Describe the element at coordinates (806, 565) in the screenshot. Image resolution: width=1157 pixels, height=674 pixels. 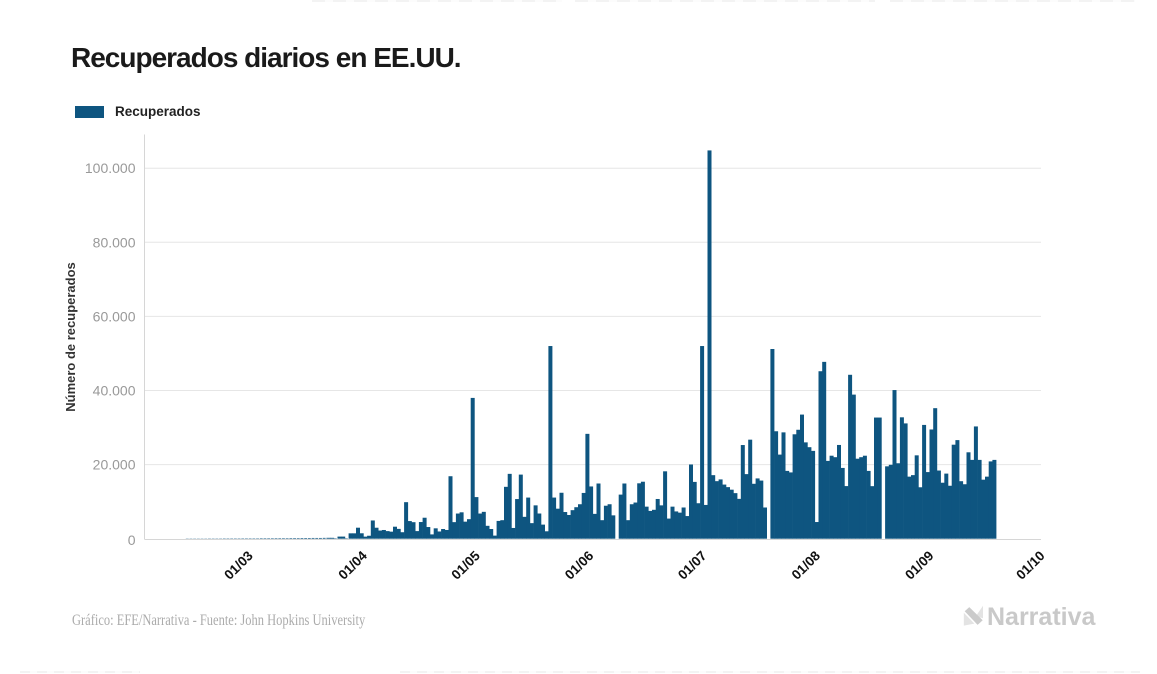
I see `svg-text: 01/08` at that location.